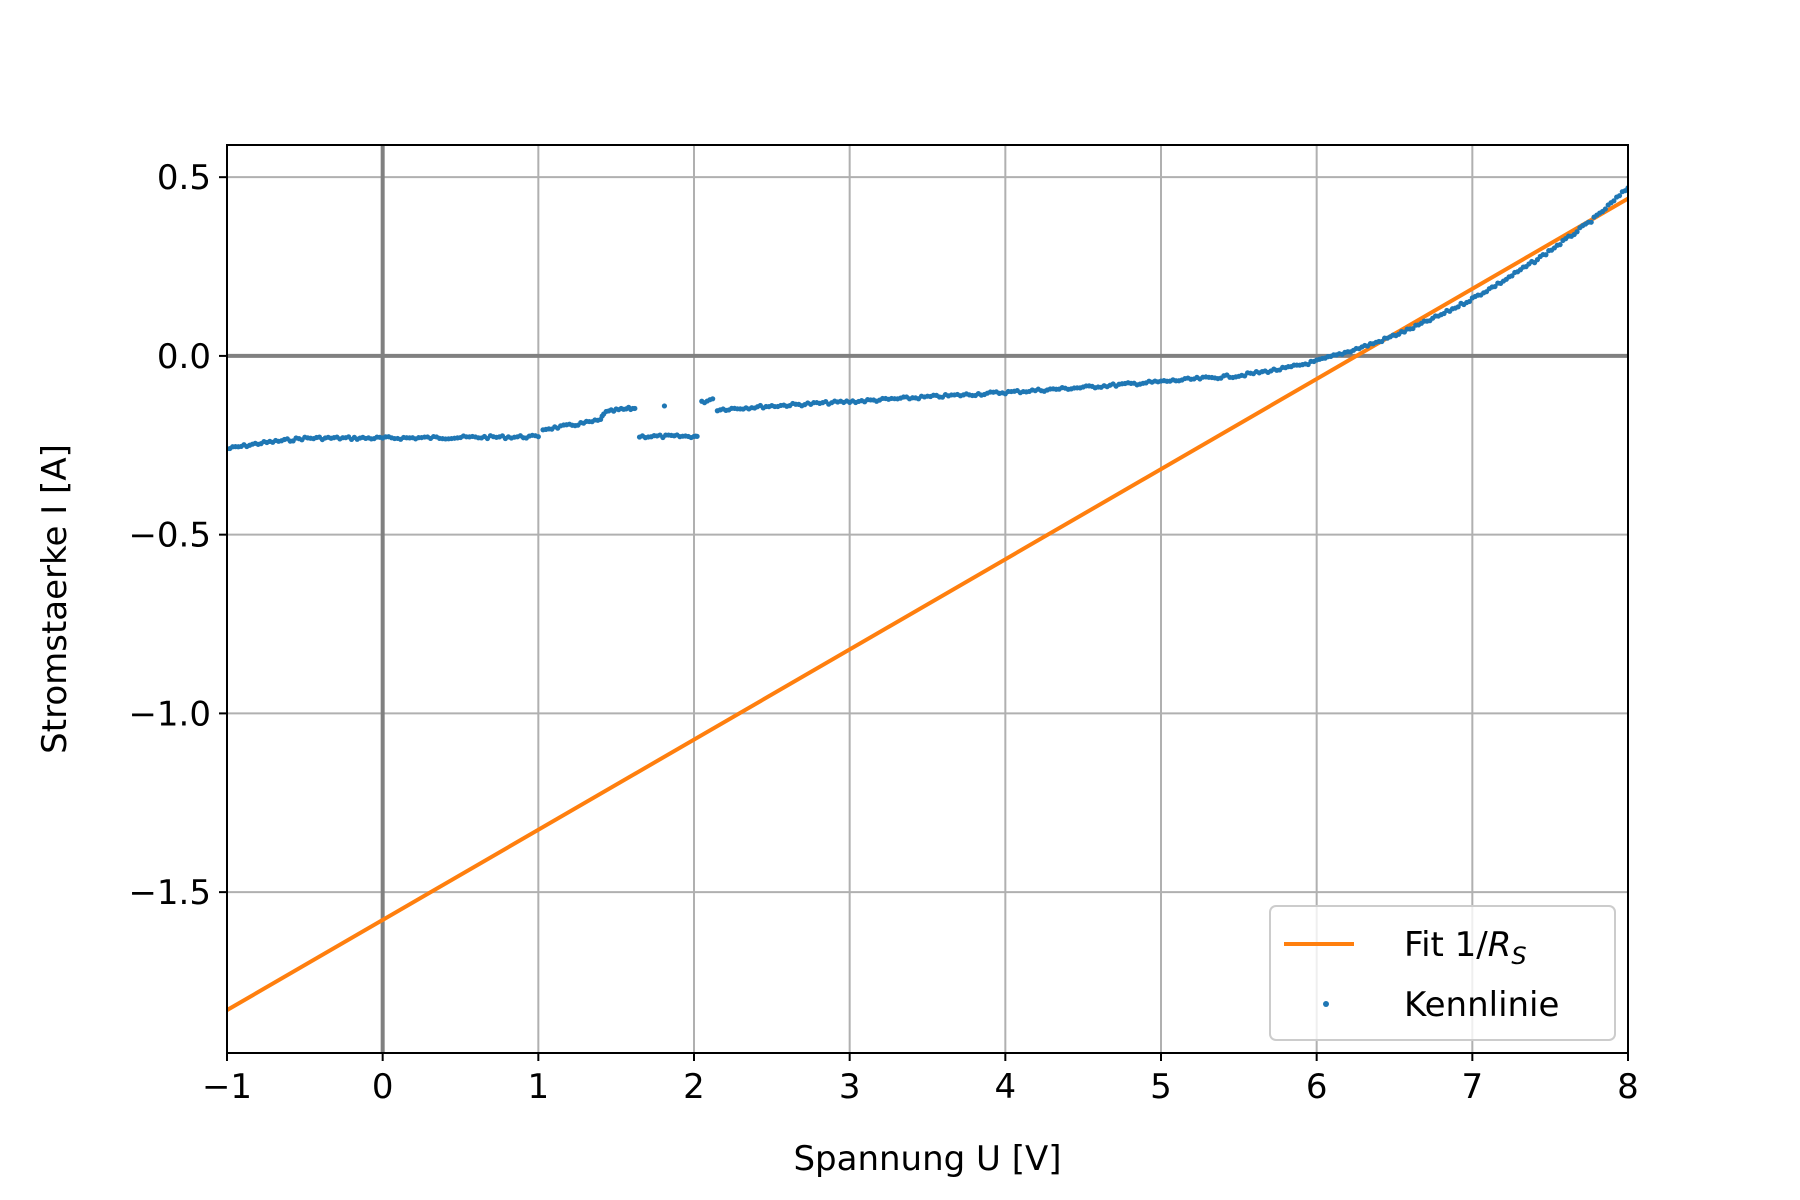 This screenshot has width=1800, height=1200. What do you see at coordinates (169, 714) in the screenshot?
I see `y-tick-label: −1.0` at bounding box center [169, 714].